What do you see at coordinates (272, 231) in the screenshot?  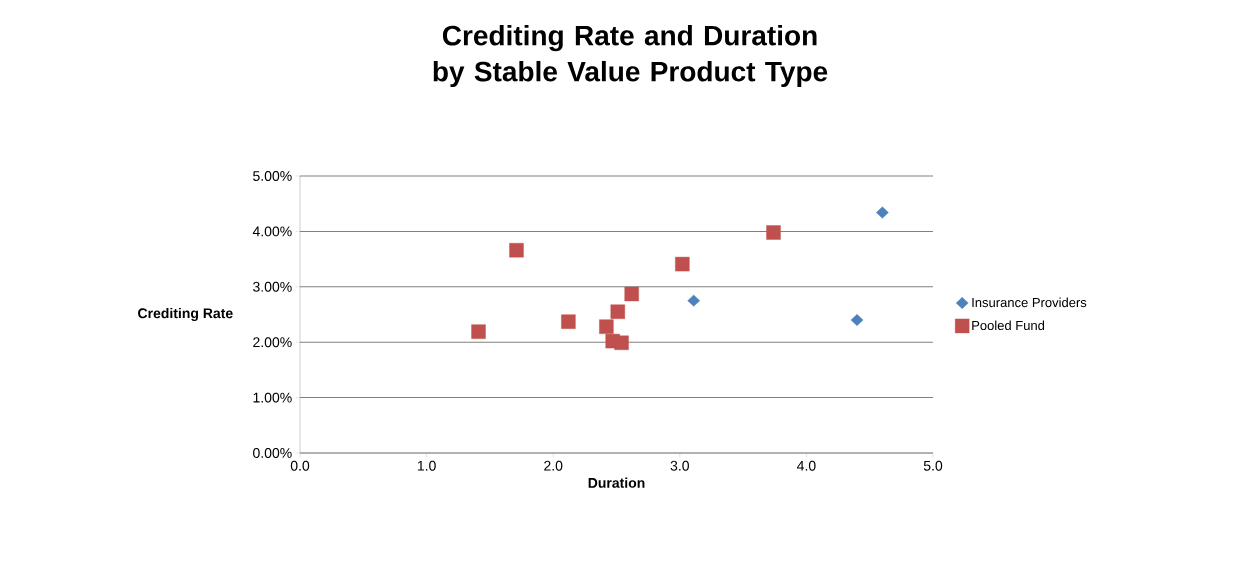 I see `y-tick-label: 4.00%` at bounding box center [272, 231].